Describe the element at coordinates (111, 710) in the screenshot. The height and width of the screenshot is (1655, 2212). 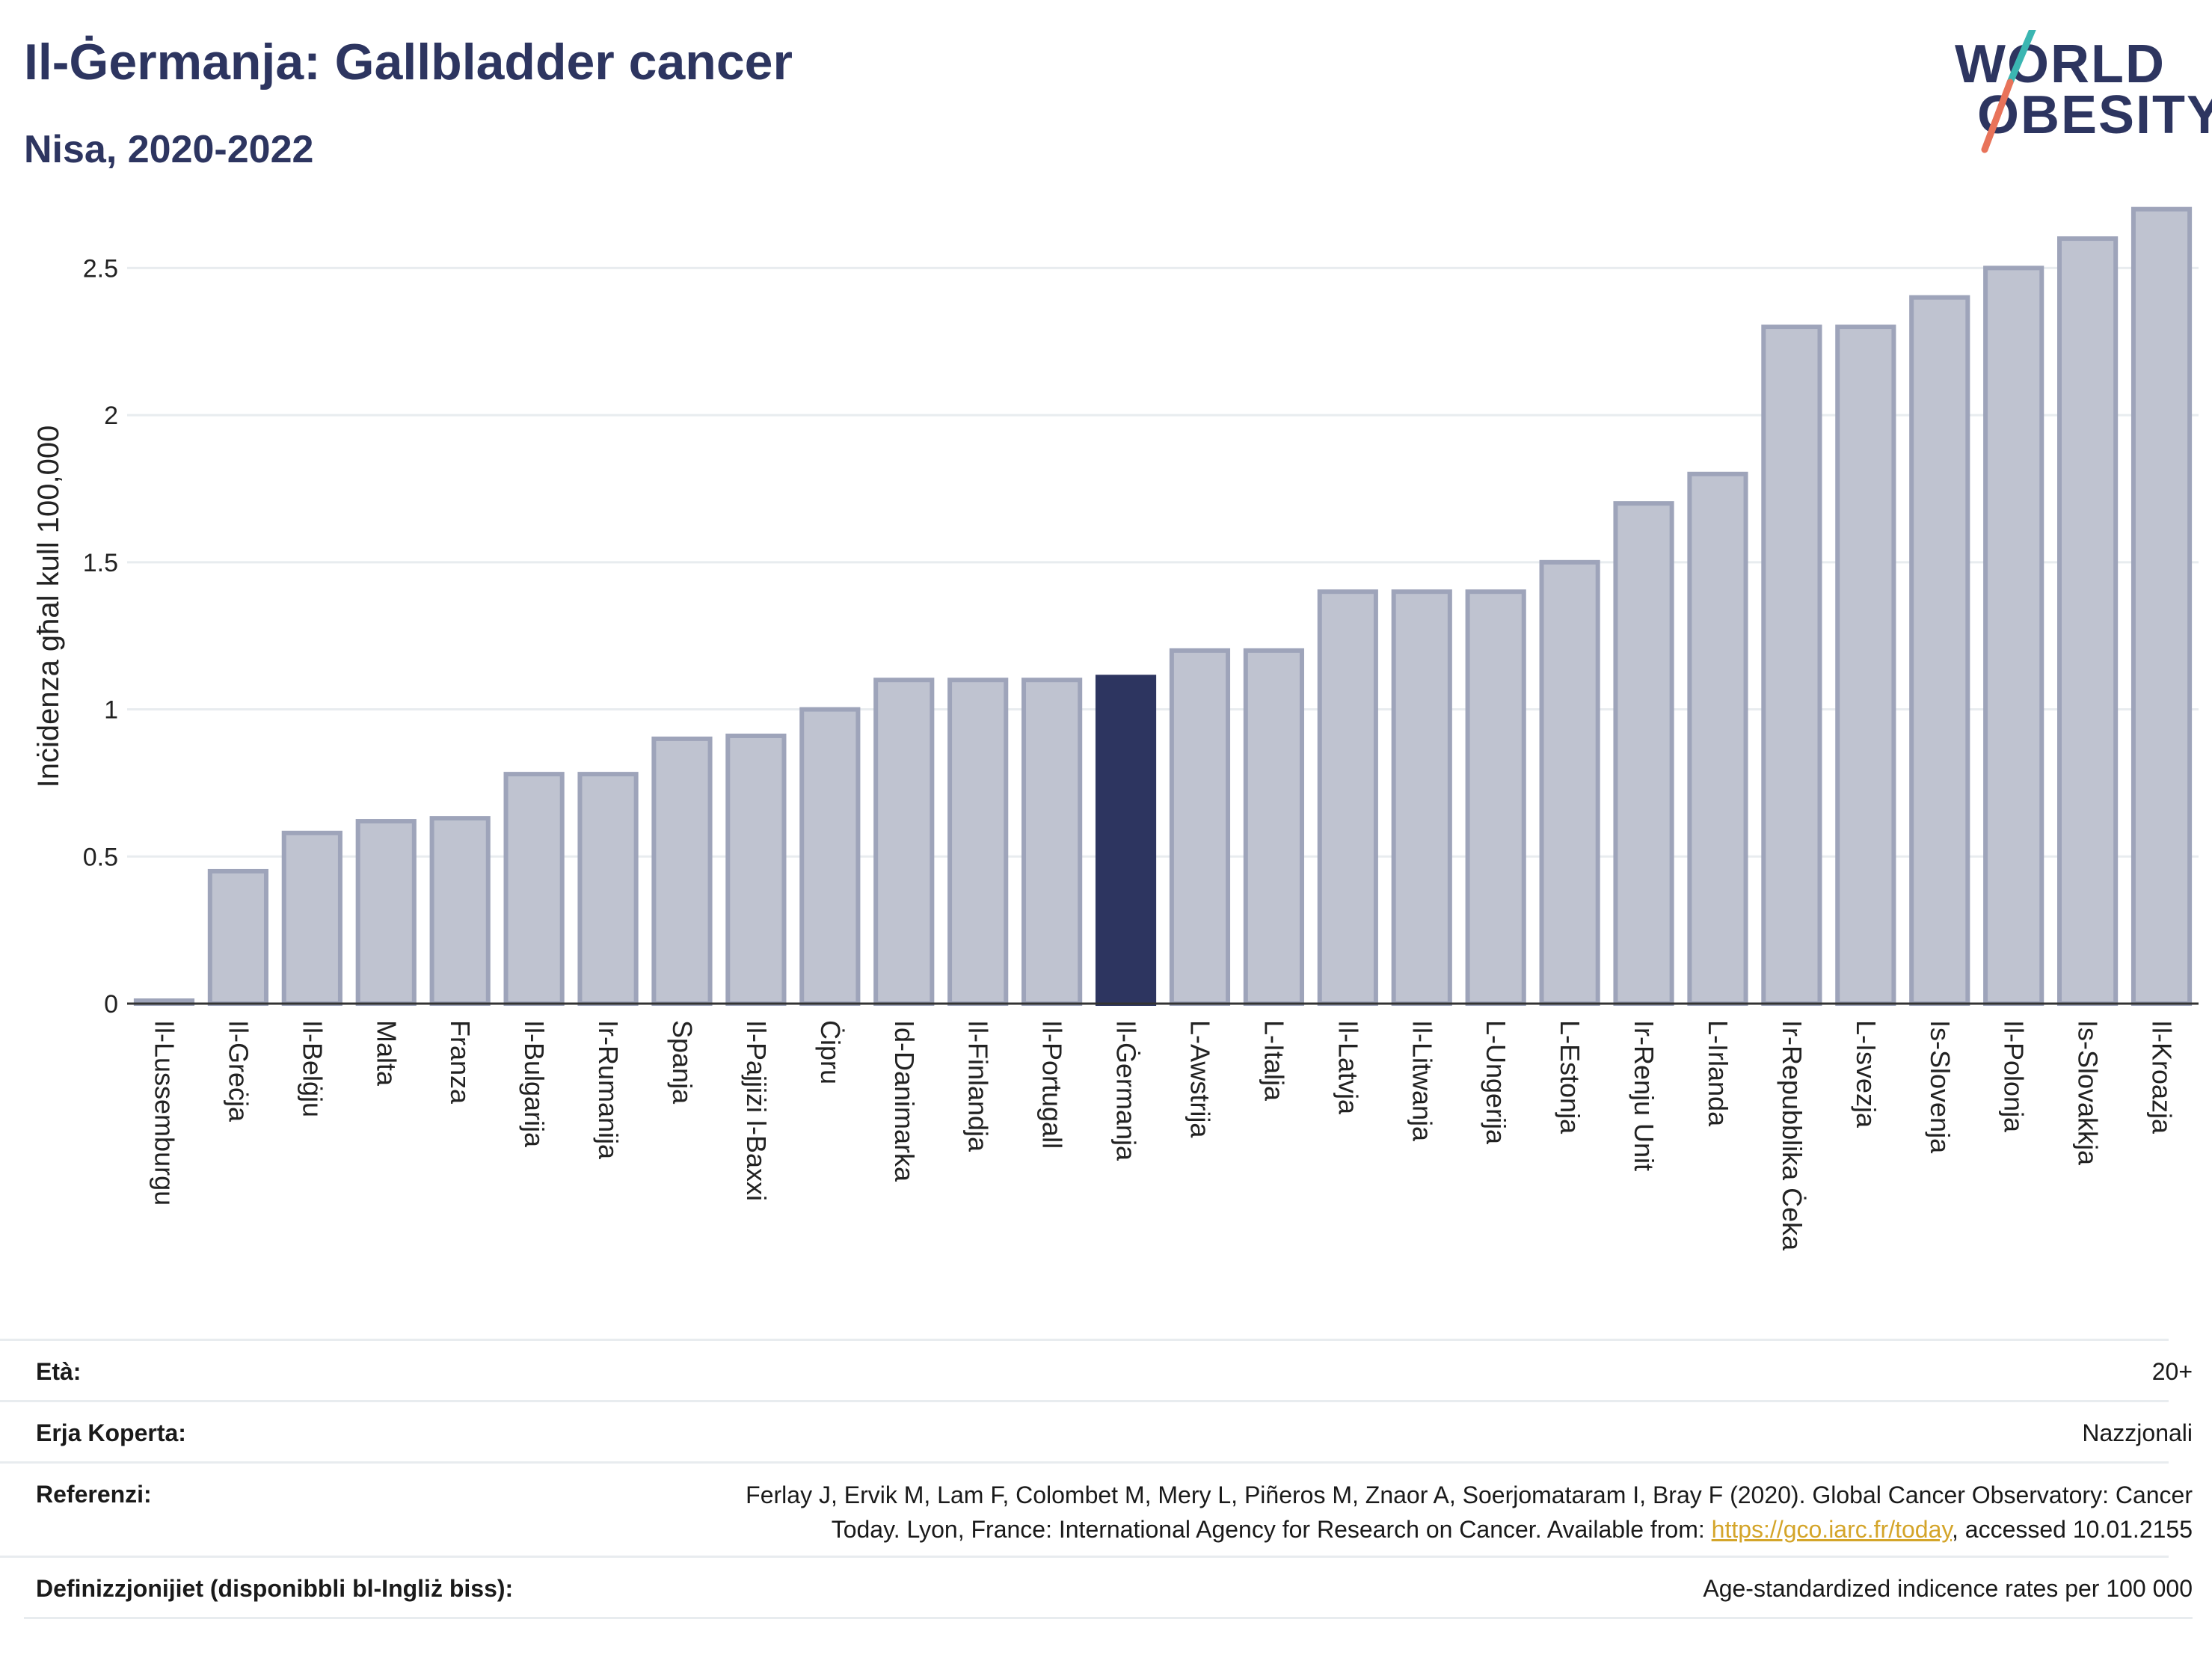
I see `y-tick-label: 1` at that location.